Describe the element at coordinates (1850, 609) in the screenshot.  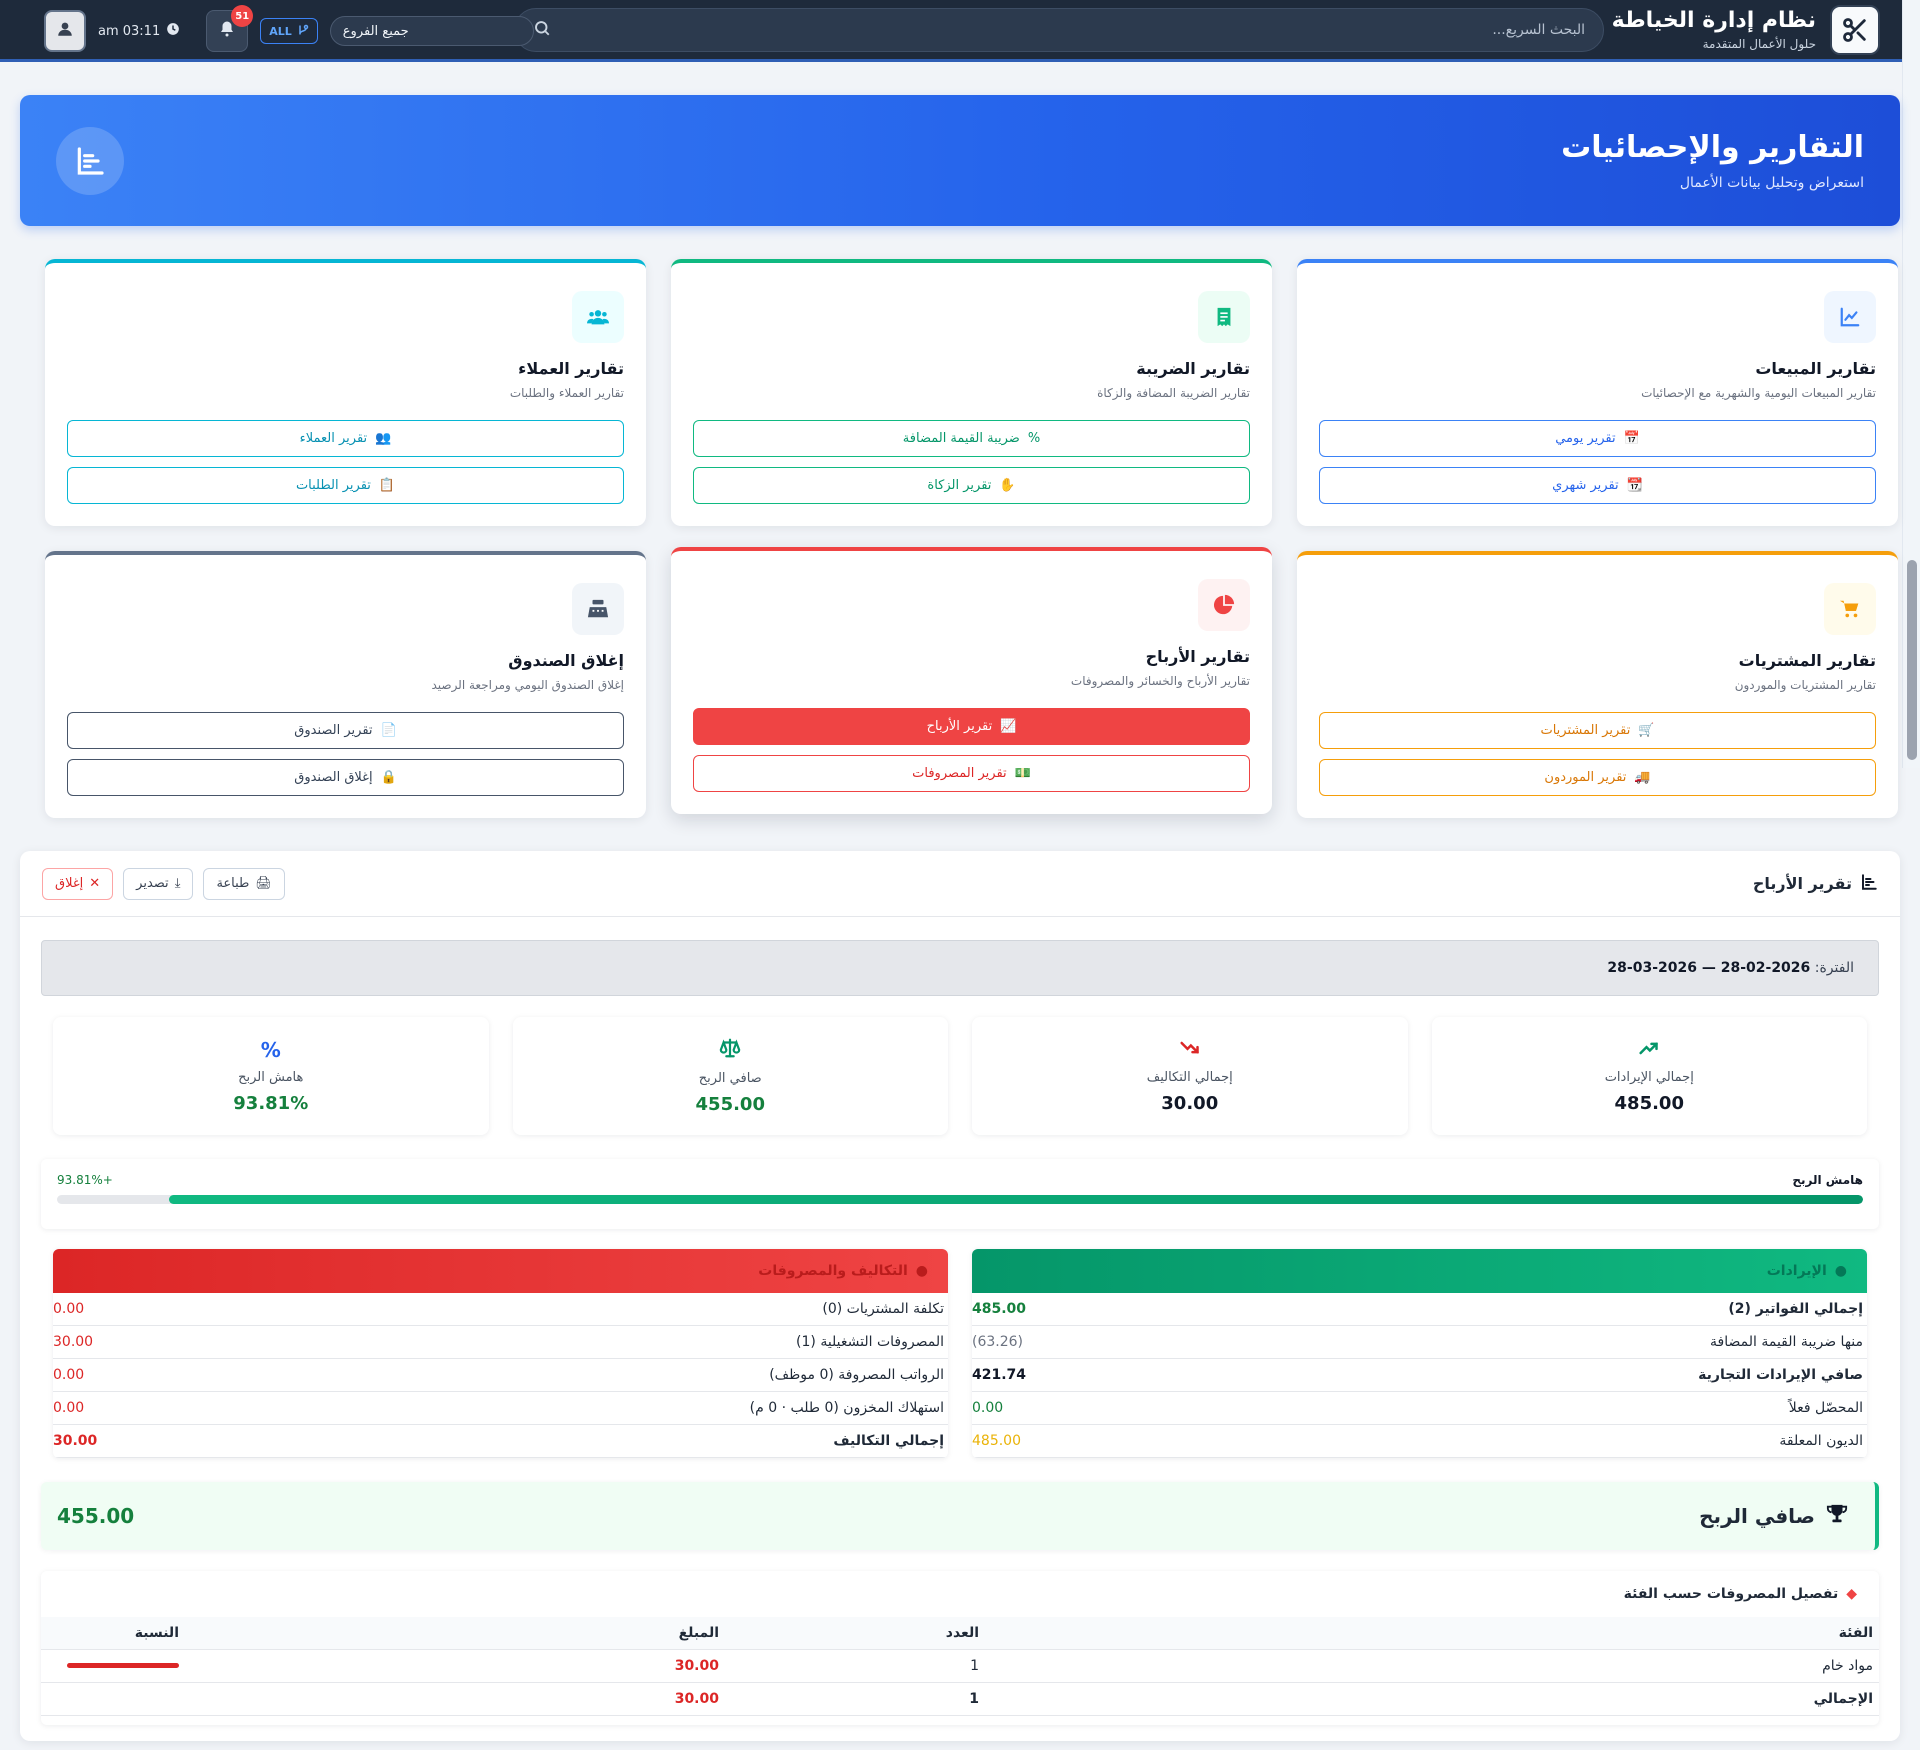
I see `shopping-cart-icon` at that location.